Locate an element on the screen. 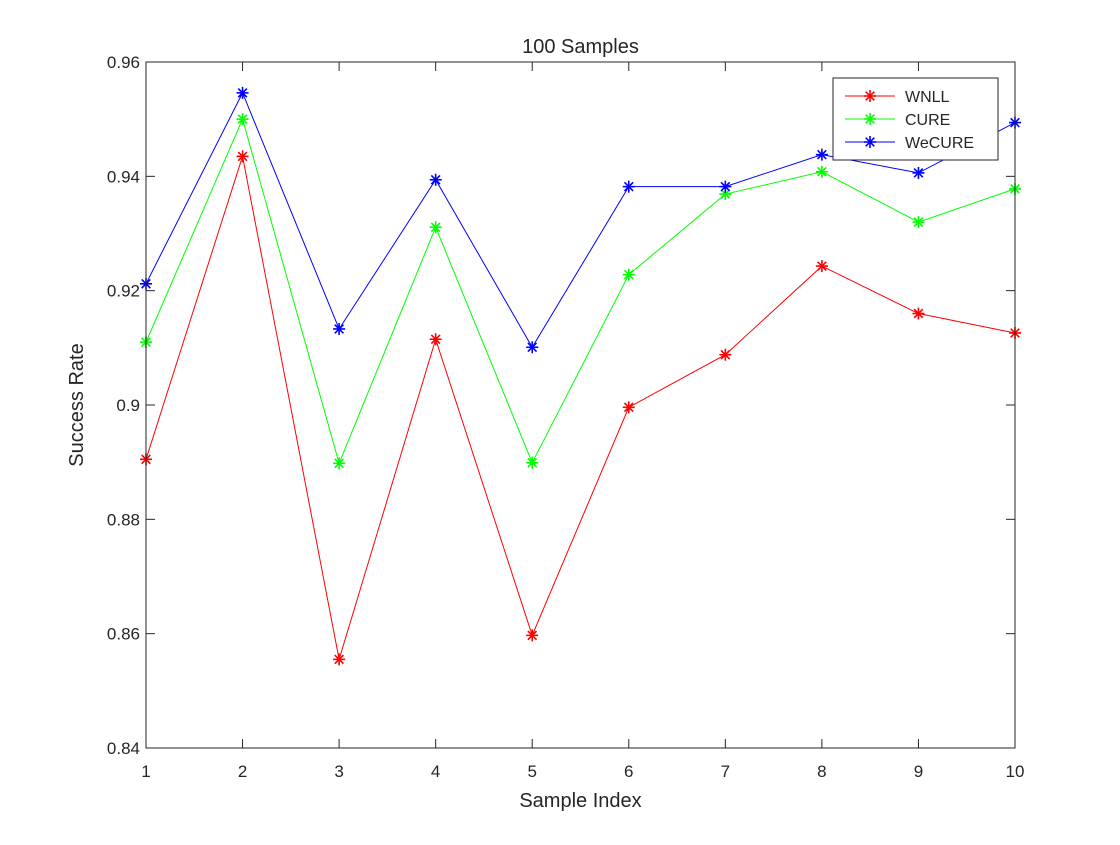 The width and height of the screenshot is (1120, 845). y-tick-label: 0.86 is located at coordinates (123, 634).